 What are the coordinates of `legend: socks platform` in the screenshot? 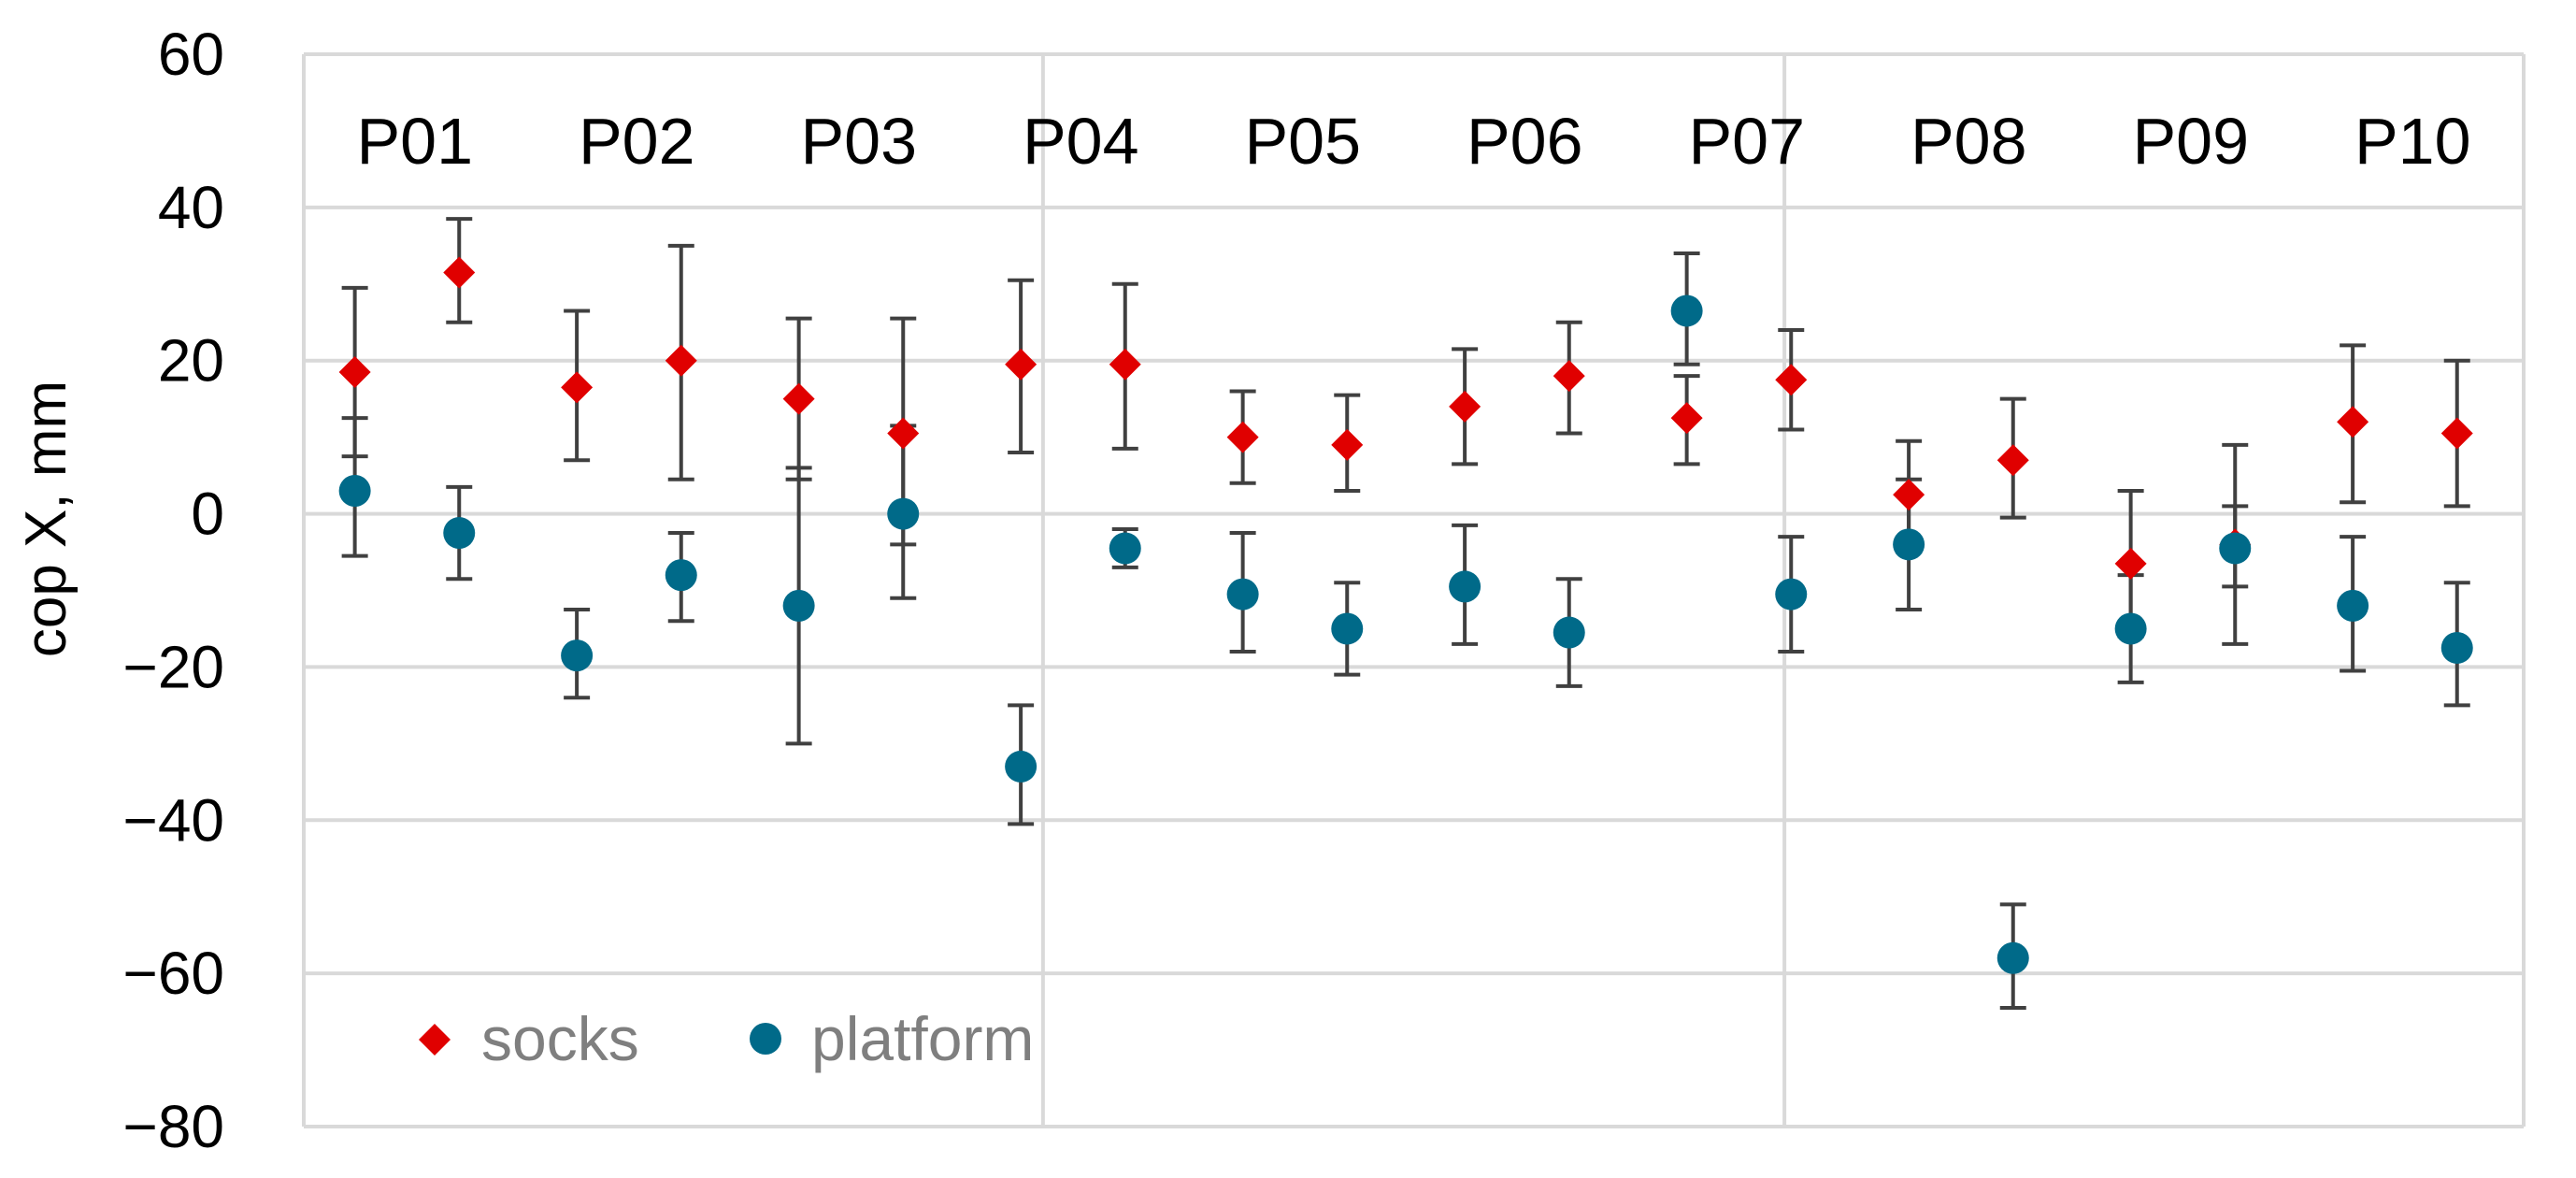 It's located at (726, 1038).